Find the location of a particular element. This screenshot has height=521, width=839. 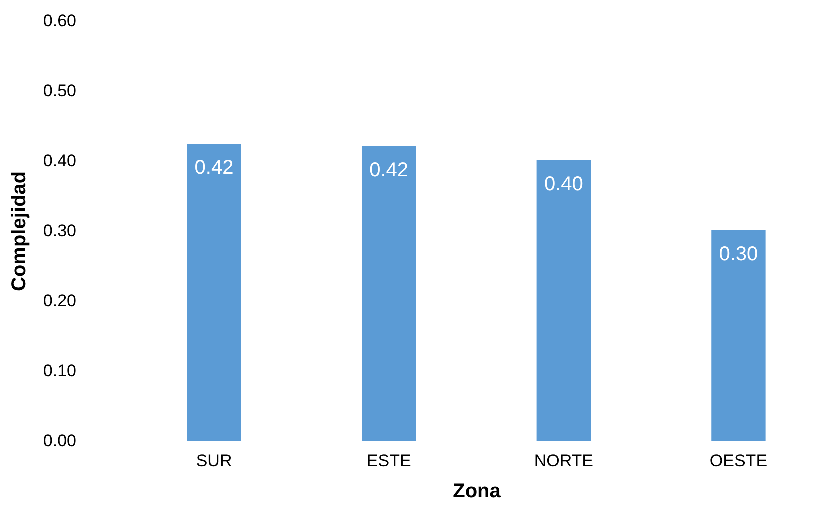

data-label: 0.40 is located at coordinates (564, 184).